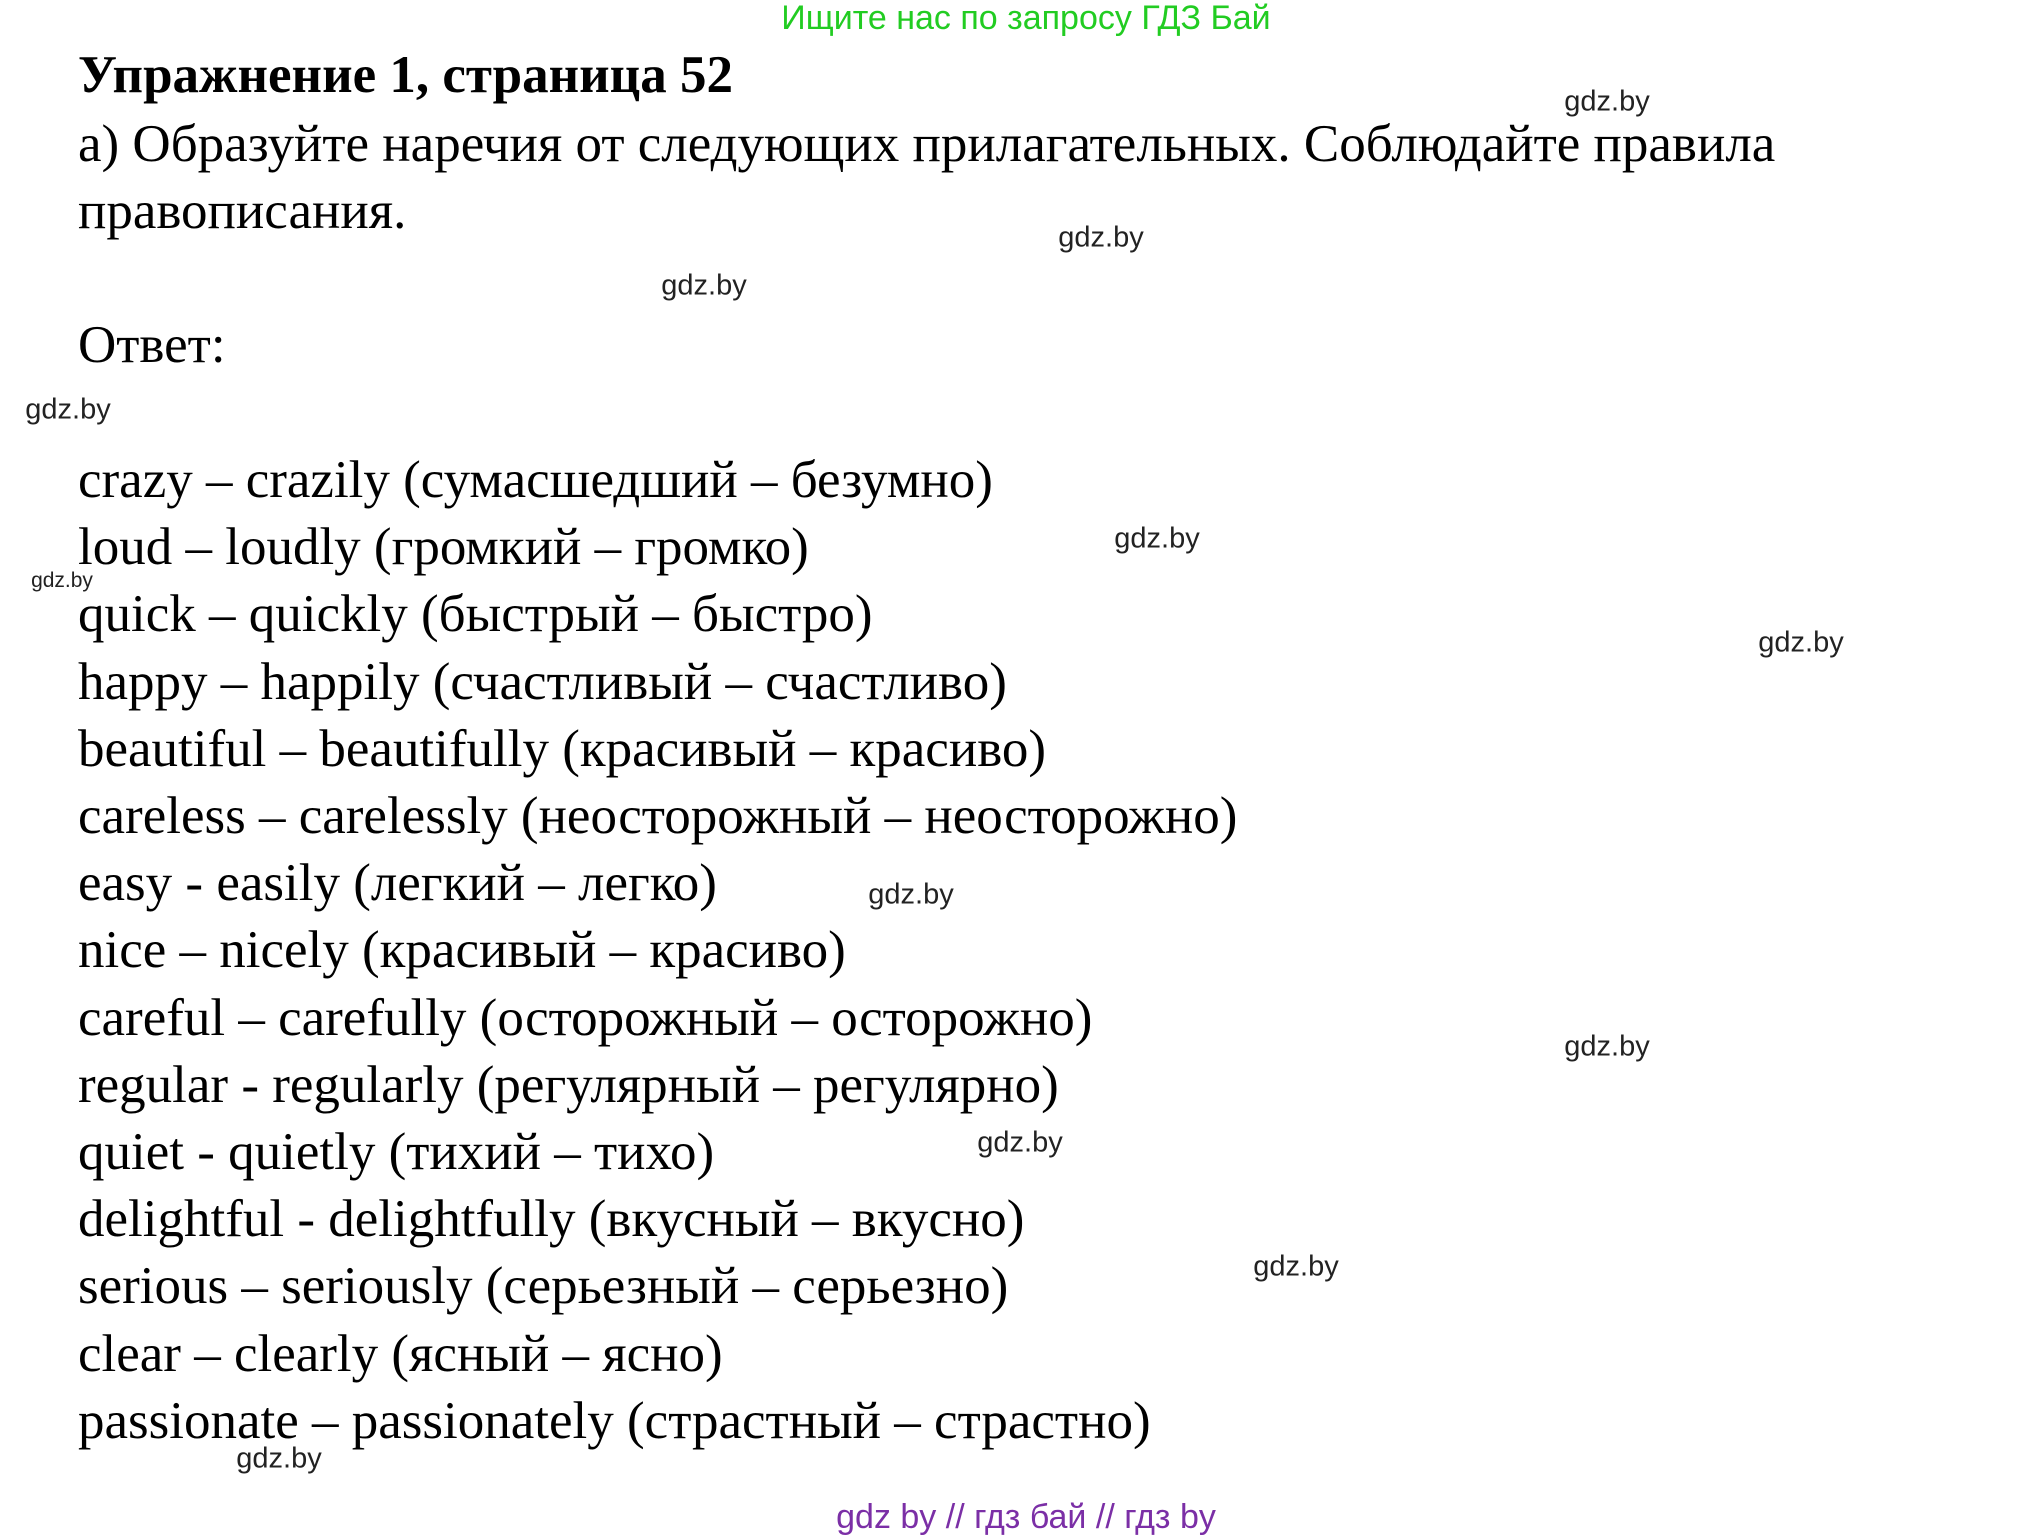 The height and width of the screenshot is (1539, 2027). I want to click on answer-line: clear – clearly (ясный – ясно), so click(400, 1353).